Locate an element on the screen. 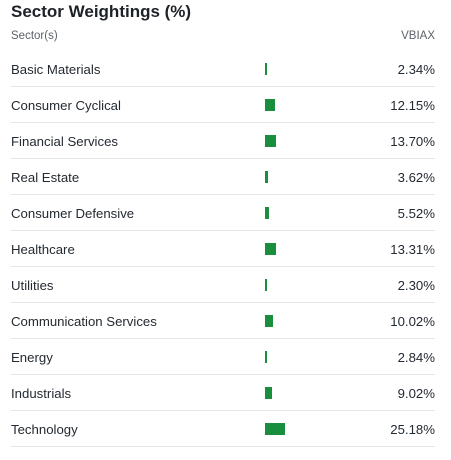 The height and width of the screenshot is (460, 451). table-row: Consumer Defensive 5.52% is located at coordinates (223, 213).